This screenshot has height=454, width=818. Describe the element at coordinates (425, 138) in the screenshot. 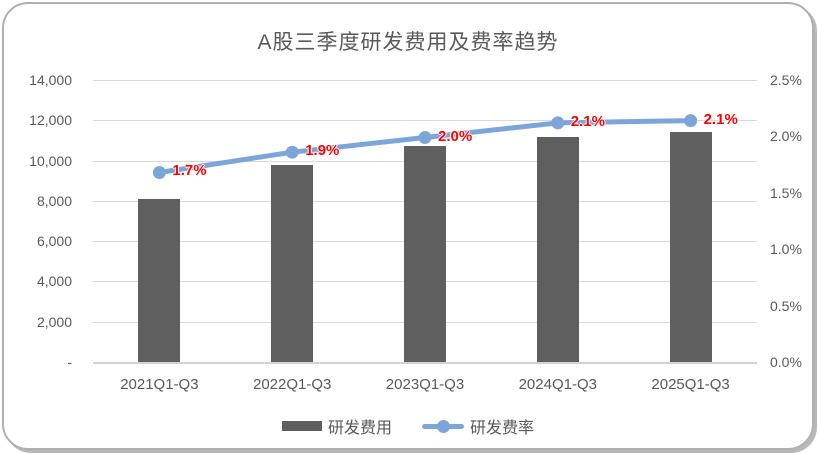

I see `line-marker-2023Q1-Q3` at that location.